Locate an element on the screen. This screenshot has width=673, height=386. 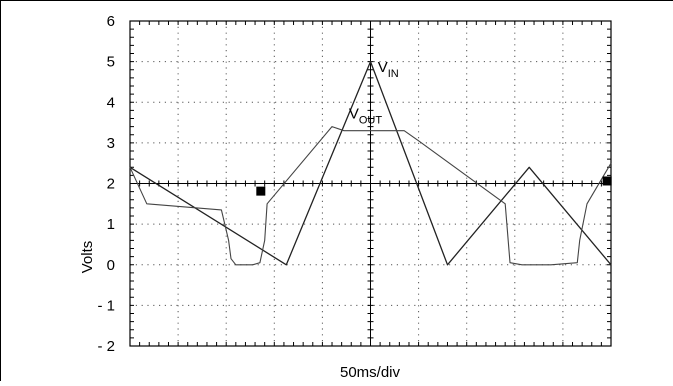
y-tick-label: 2 is located at coordinates (111, 184).